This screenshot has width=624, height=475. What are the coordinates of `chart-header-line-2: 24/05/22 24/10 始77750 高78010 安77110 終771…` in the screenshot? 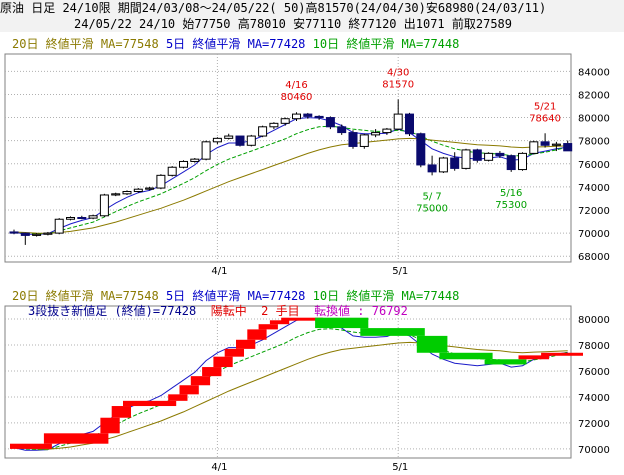 It's located at (312, 24).